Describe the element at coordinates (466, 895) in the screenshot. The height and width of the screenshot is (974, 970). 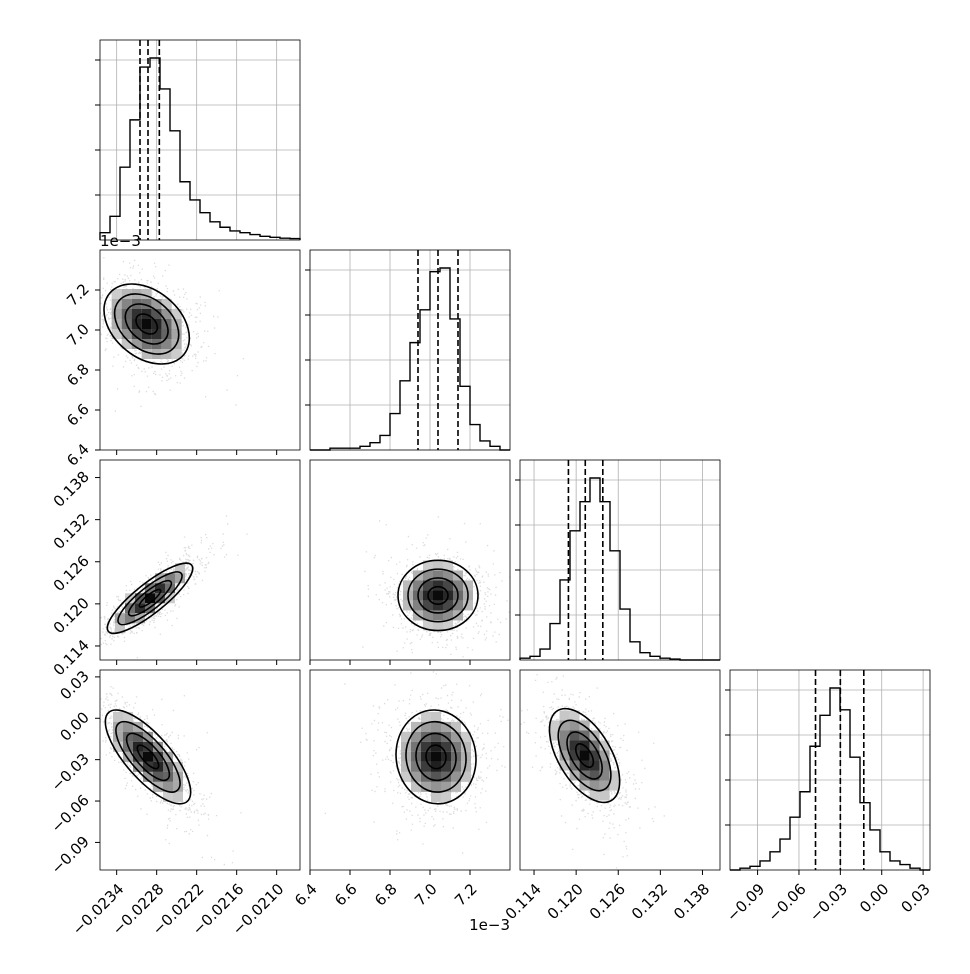
I see `xtick-label-1-4: 7.2` at that location.